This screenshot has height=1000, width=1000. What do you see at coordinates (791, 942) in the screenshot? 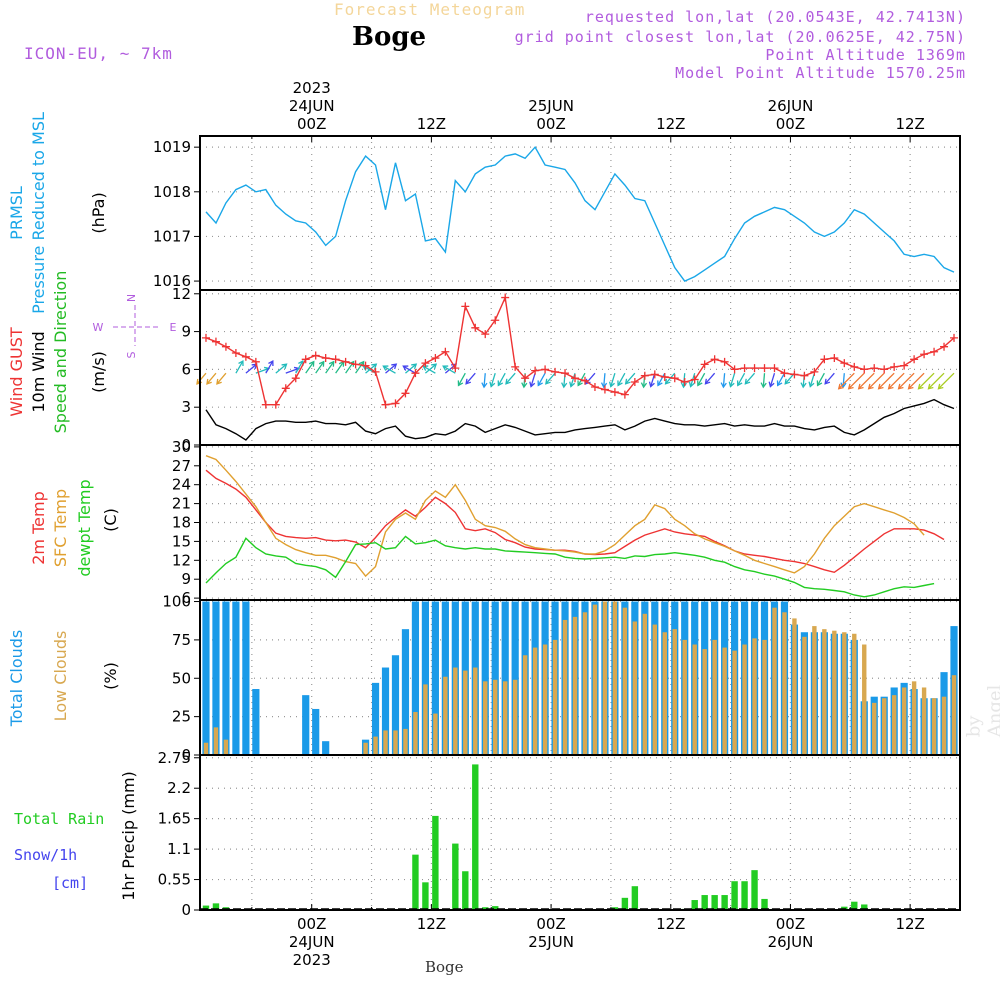
I see `time-label-bottom: 26JUN` at bounding box center [791, 942].